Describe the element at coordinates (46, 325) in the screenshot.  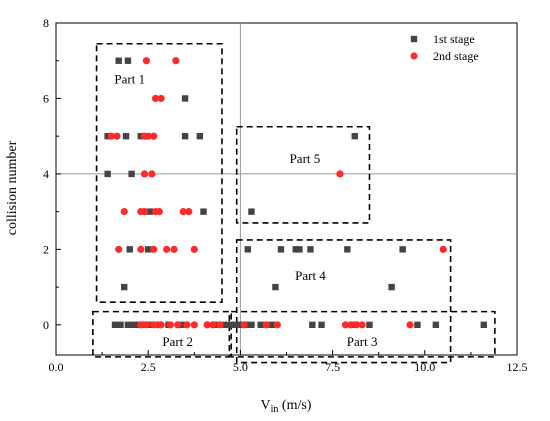
I see `y-tick-label: 0` at that location.